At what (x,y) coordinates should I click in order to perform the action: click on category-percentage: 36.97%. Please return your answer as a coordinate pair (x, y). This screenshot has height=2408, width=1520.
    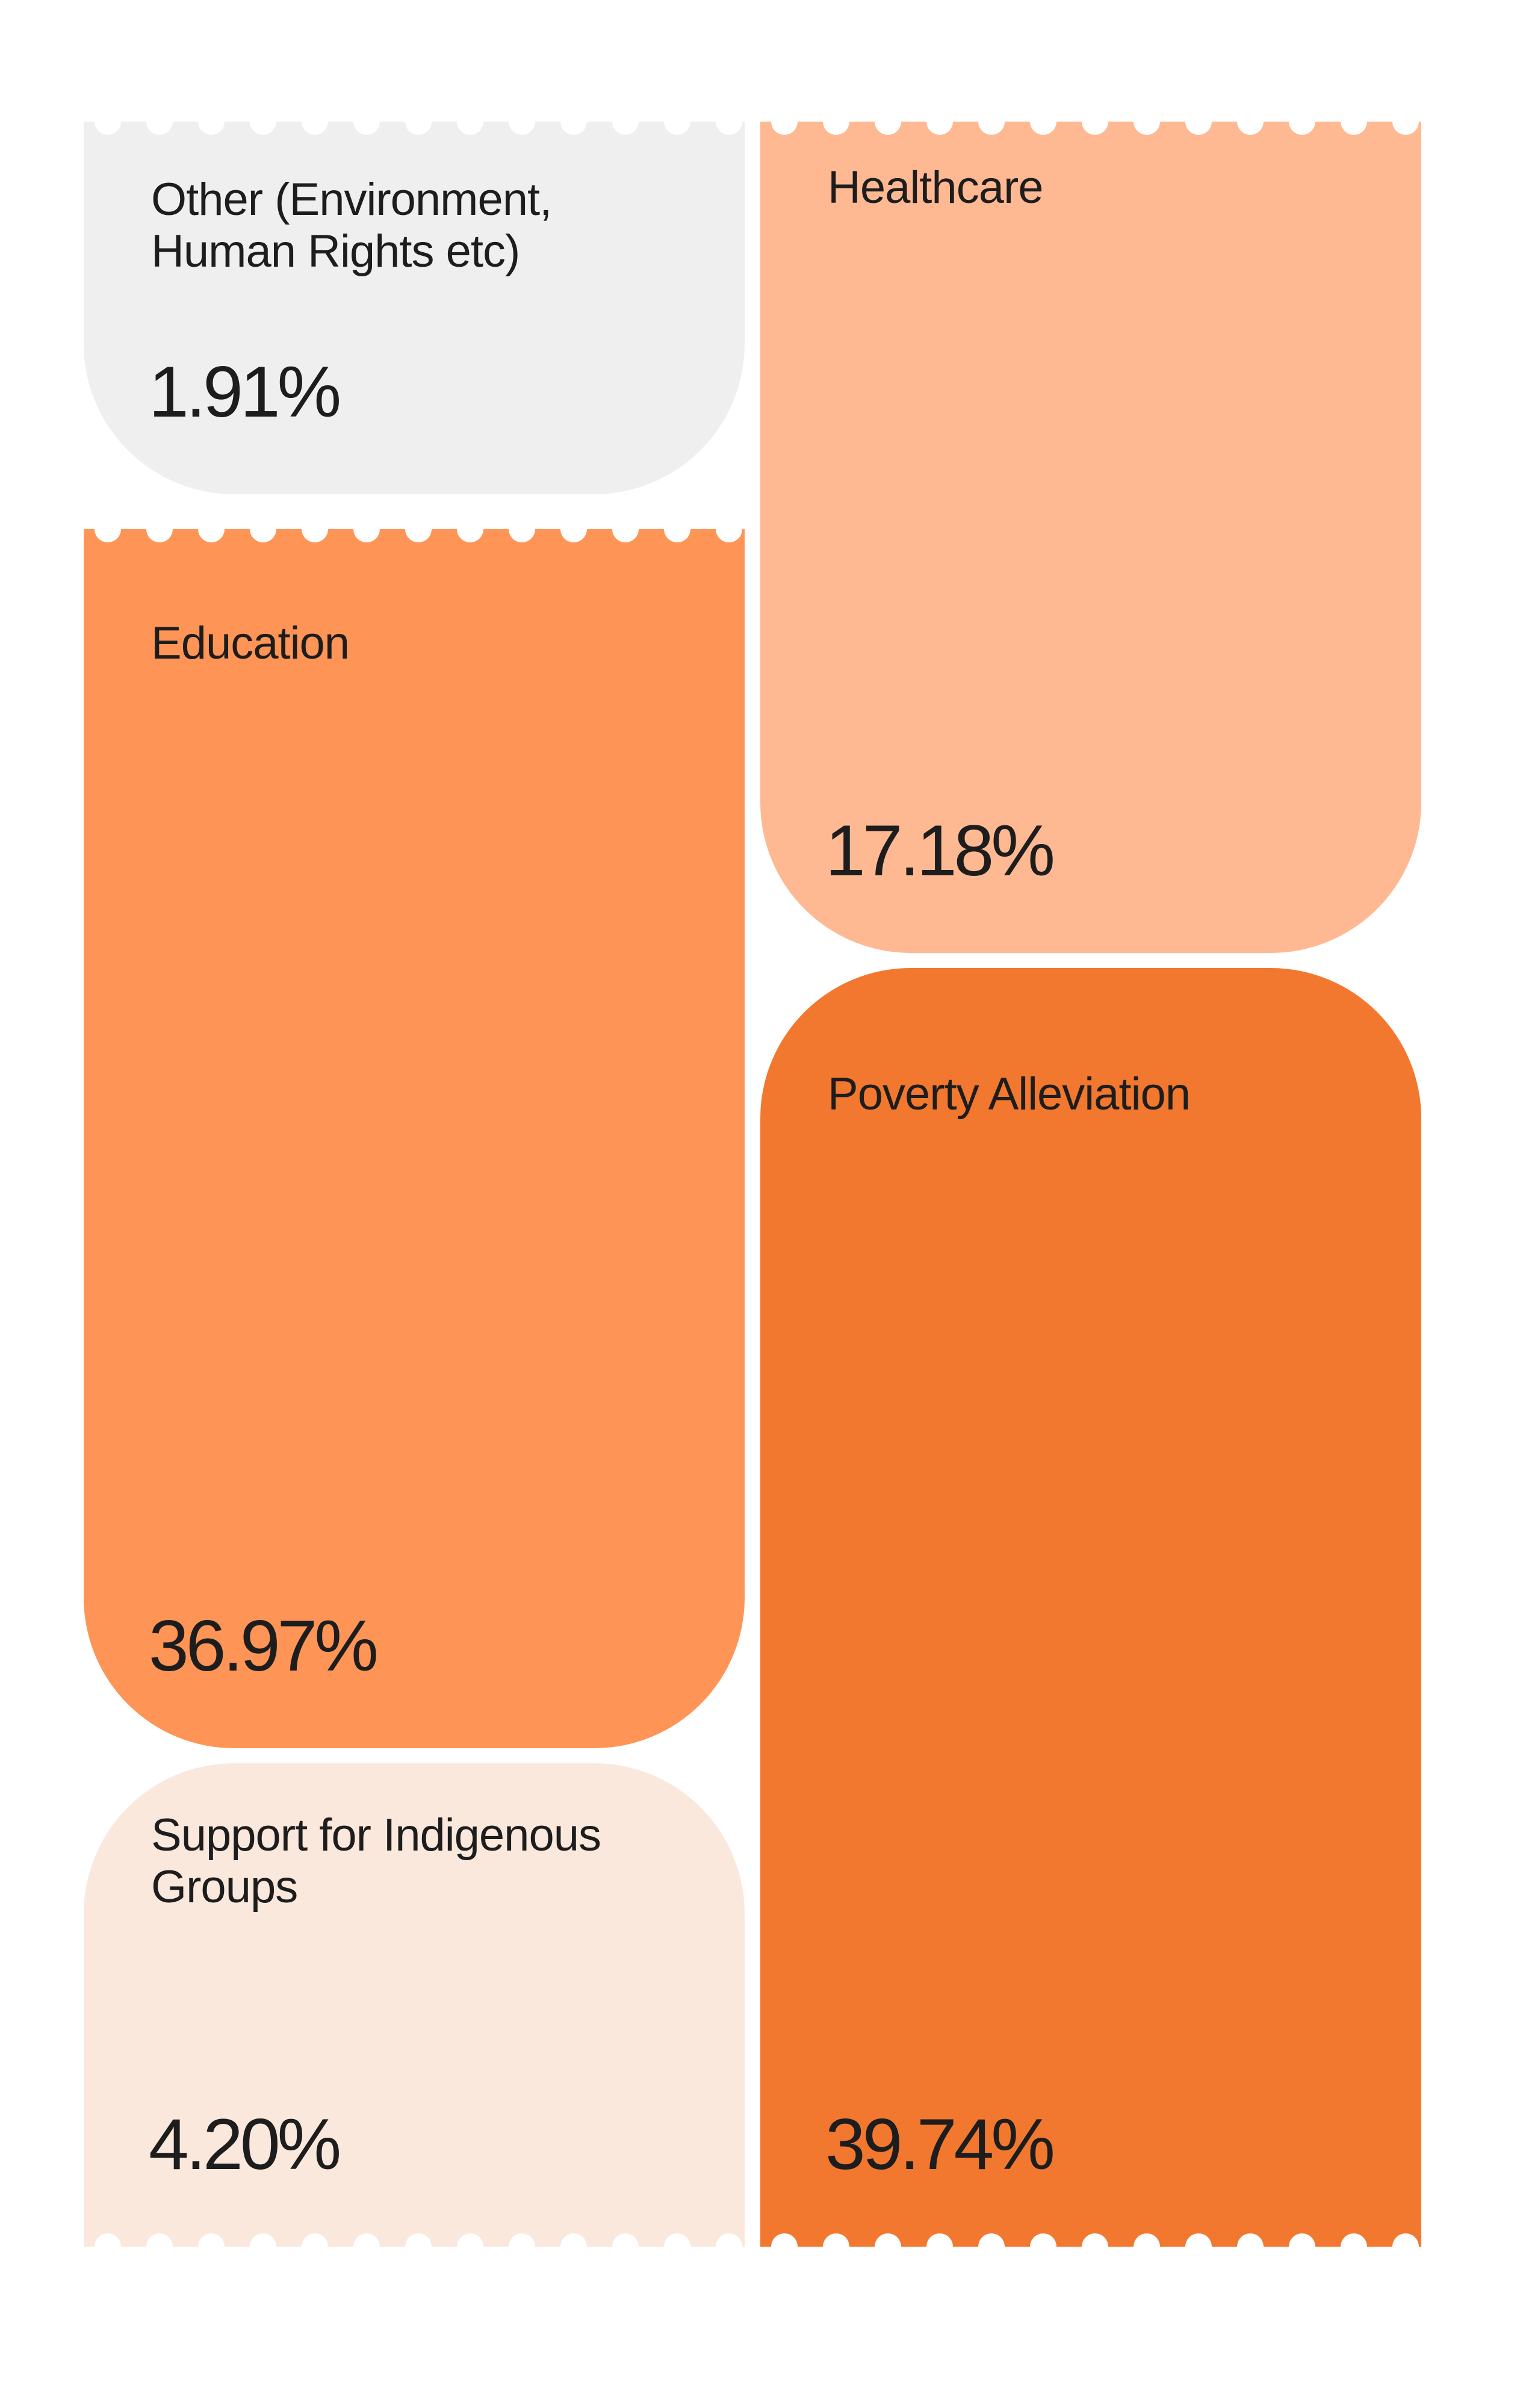
    Looking at the image, I should click on (264, 1646).